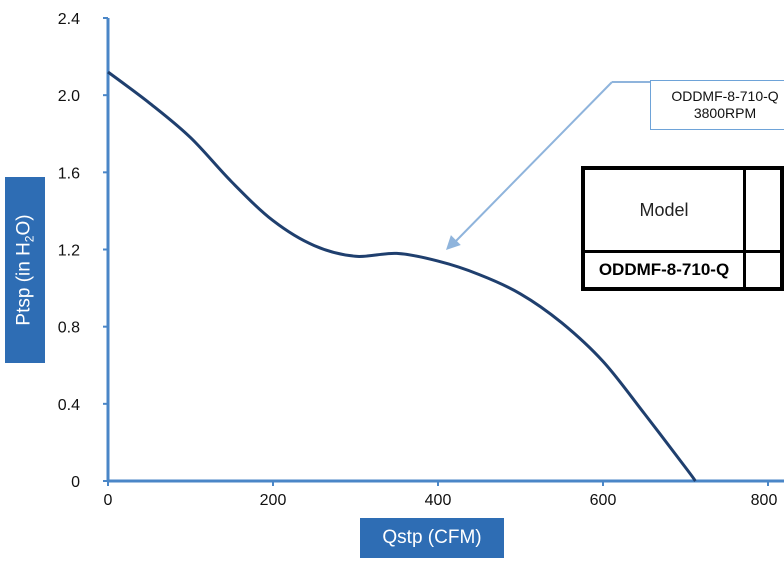 The image size is (784, 565). Describe the element at coordinates (69, 251) in the screenshot. I see `y-tick-label: 1.2` at that location.